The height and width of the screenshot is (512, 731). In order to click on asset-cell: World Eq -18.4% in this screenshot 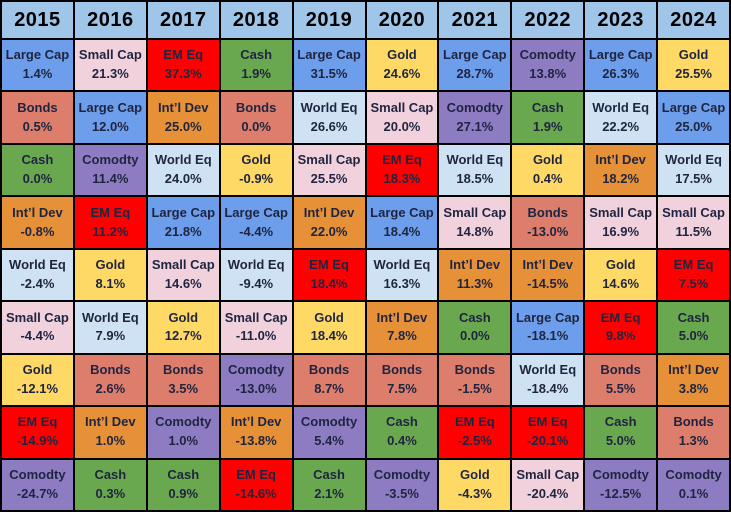, I will do `click(548, 380)`.